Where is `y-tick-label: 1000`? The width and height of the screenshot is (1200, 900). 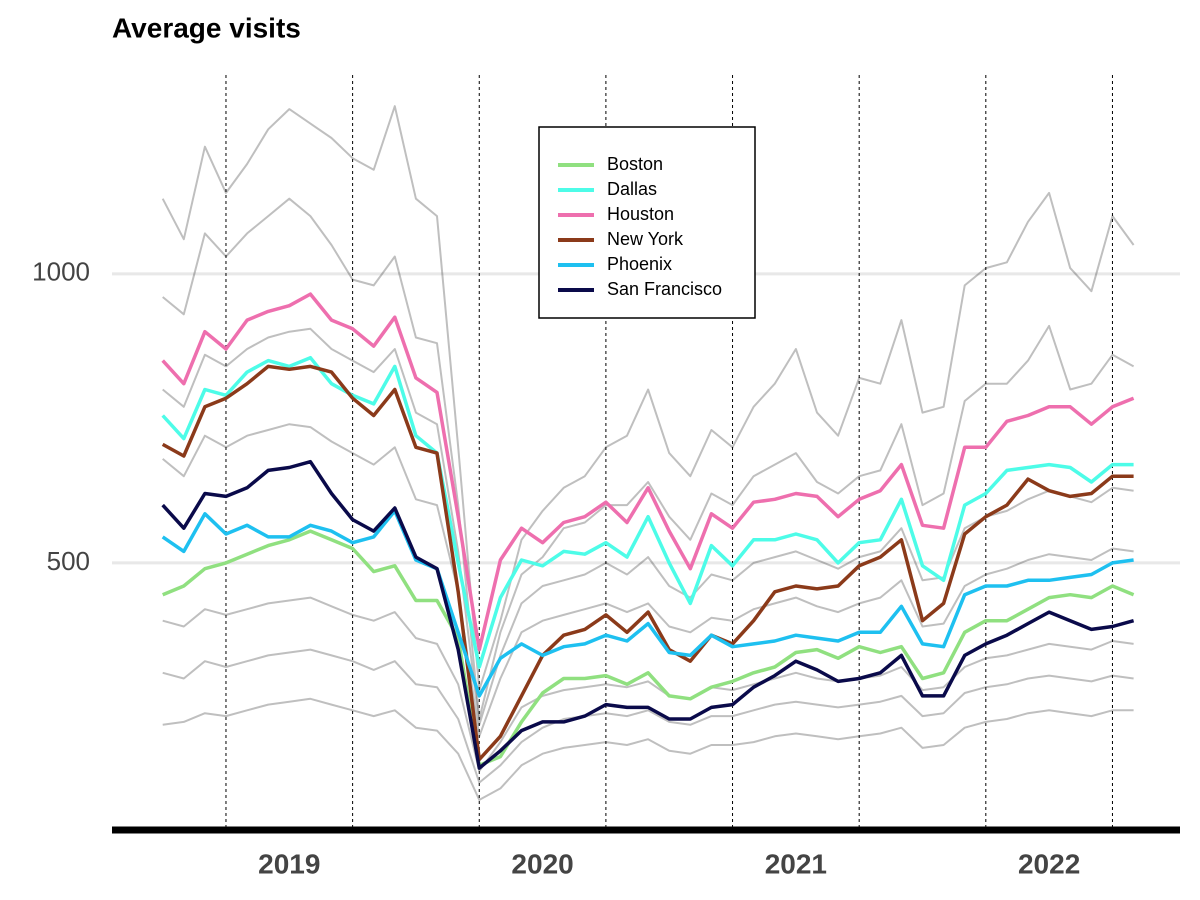 y-tick-label: 1000 is located at coordinates (61, 272).